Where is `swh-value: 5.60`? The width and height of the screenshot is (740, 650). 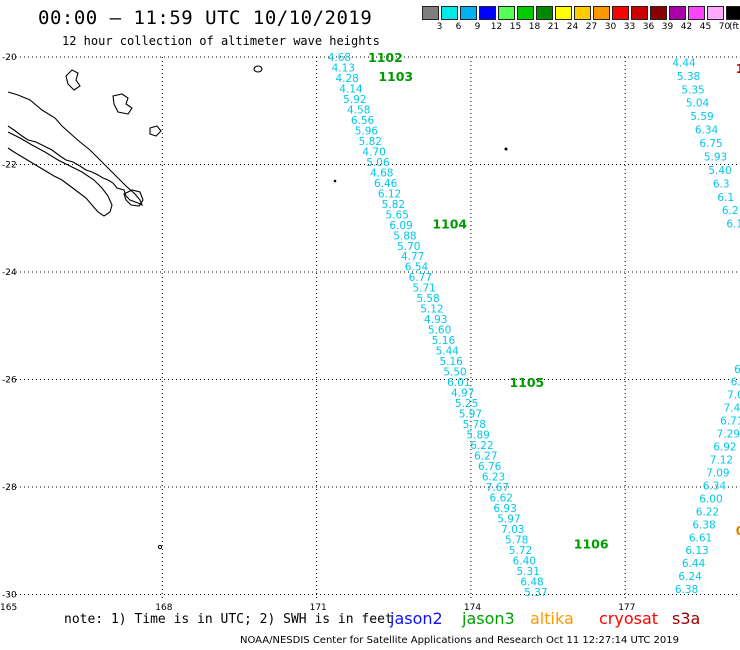 swh-value: 5.60 is located at coordinates (439, 331).